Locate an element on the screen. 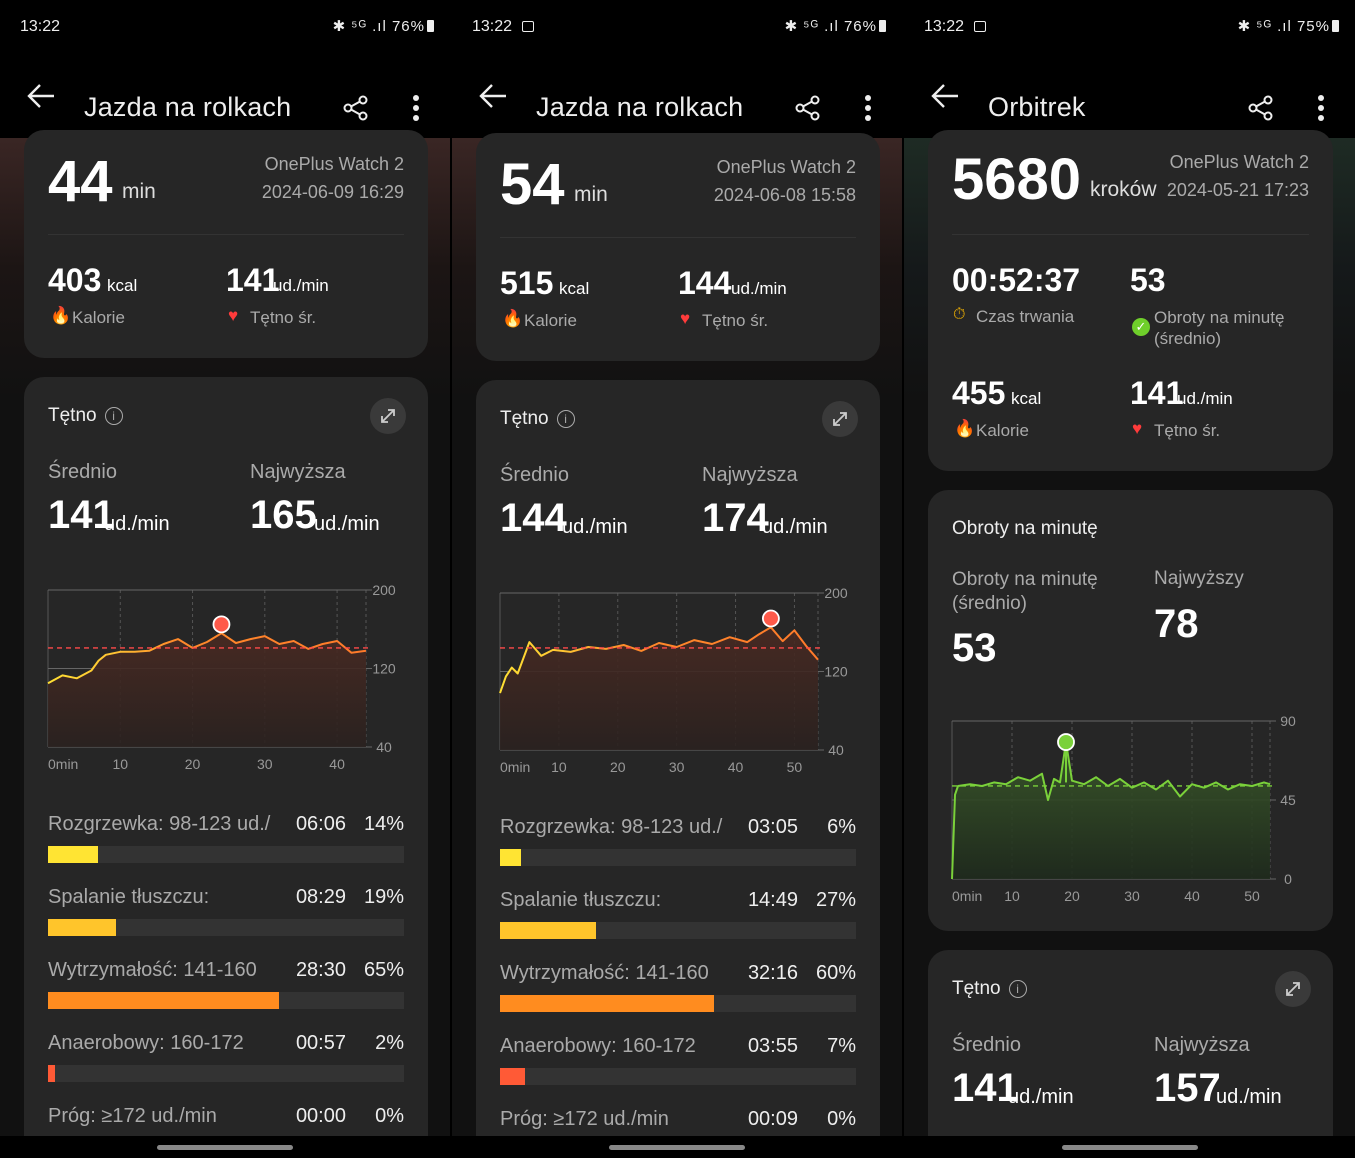 The image size is (1355, 1158). hr-zone-row: Spalanie tłuszczu: 08:29 19% is located at coordinates (226, 916).